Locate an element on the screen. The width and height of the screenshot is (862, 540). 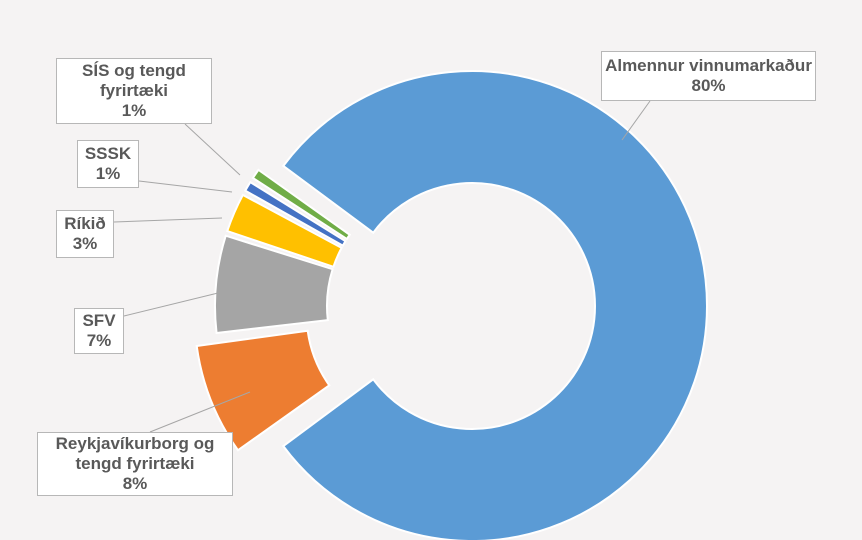
callout-label: SSSK is located at coordinates (108, 153).